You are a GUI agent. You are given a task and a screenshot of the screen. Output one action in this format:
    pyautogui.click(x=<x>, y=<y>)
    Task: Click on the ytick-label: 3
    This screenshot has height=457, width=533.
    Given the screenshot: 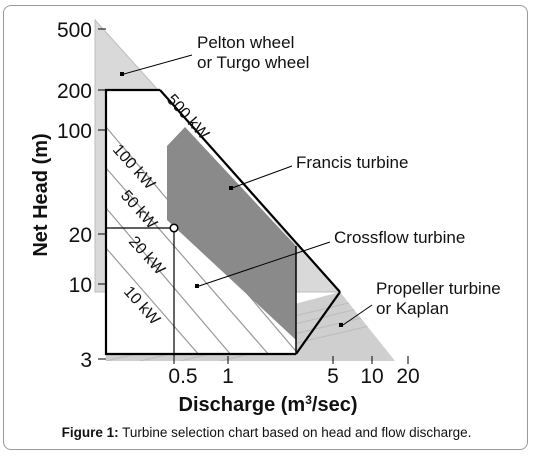 What is the action you would take?
    pyautogui.click(x=86, y=360)
    